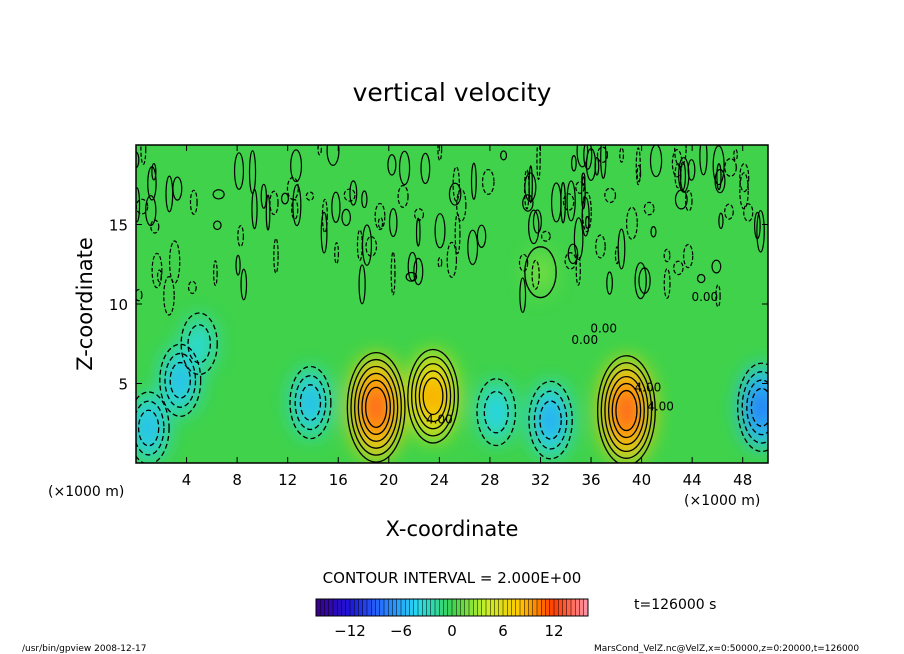 Image resolution: width=904 pixels, height=654 pixels. I want to click on x-tick-label: 16, so click(338, 480).